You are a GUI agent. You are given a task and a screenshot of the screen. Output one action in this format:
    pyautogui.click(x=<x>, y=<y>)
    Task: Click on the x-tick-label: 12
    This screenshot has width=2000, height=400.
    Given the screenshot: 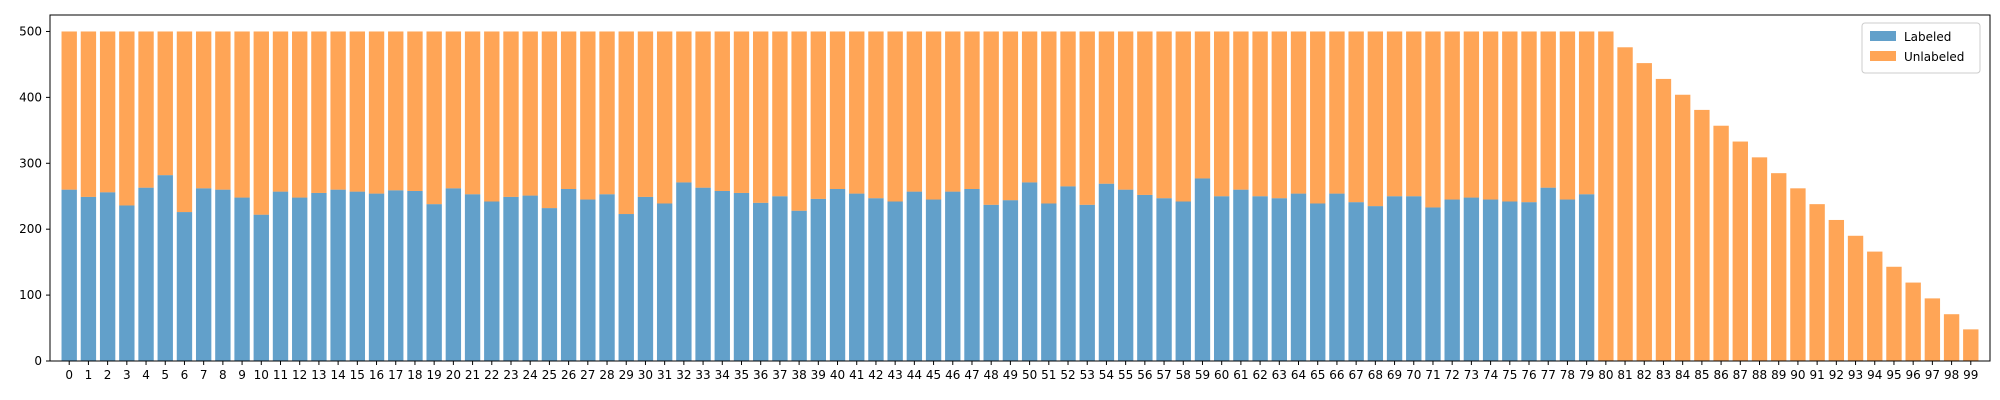 What is the action you would take?
    pyautogui.click(x=299, y=375)
    